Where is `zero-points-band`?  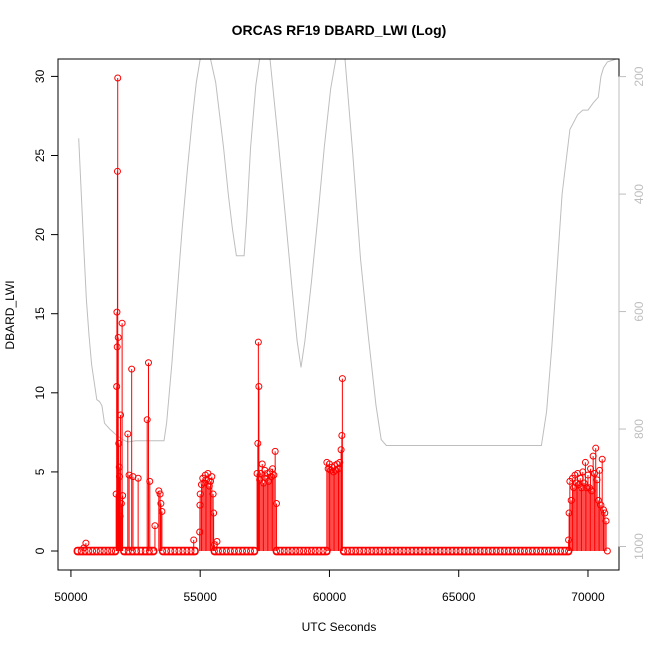 zero-points-band is located at coordinates (234, 551).